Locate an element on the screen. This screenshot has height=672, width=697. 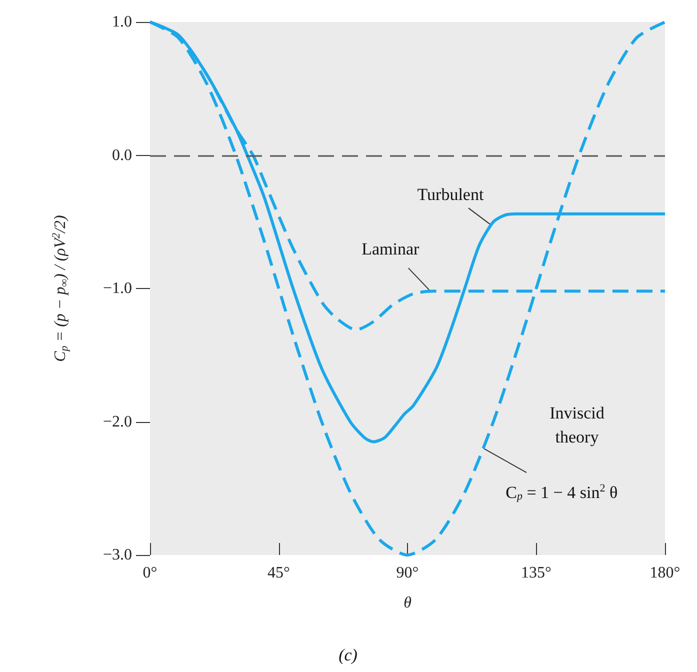
x-tick-label: 180° is located at coordinates (665, 573).